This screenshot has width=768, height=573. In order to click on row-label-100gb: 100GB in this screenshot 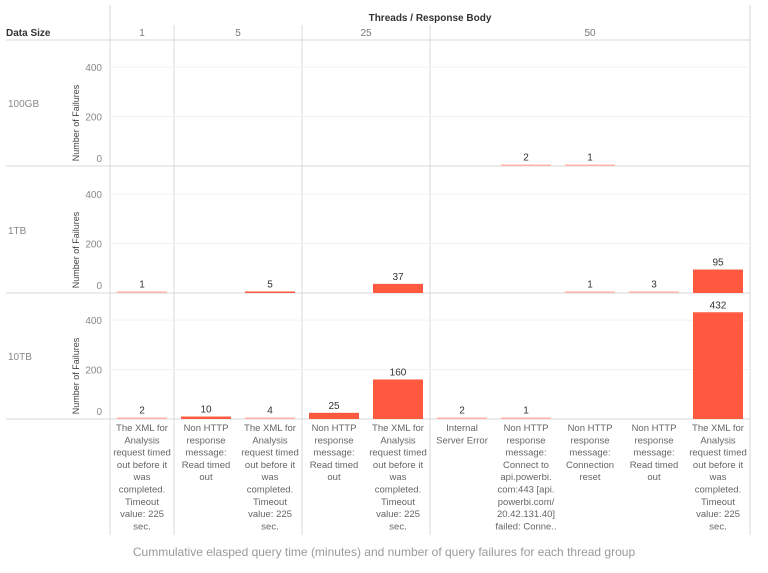, I will do `click(23, 104)`.